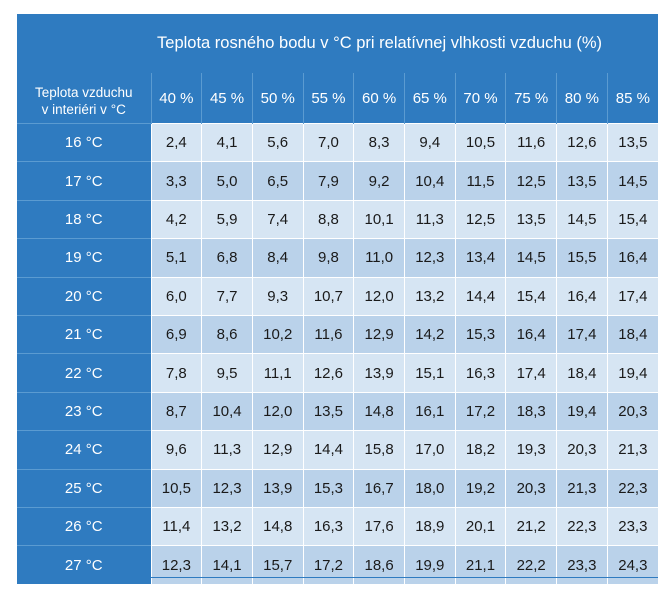 The width and height of the screenshot is (669, 600). Describe the element at coordinates (227, 334) in the screenshot. I see `dew-point-cell: 8,6` at that location.